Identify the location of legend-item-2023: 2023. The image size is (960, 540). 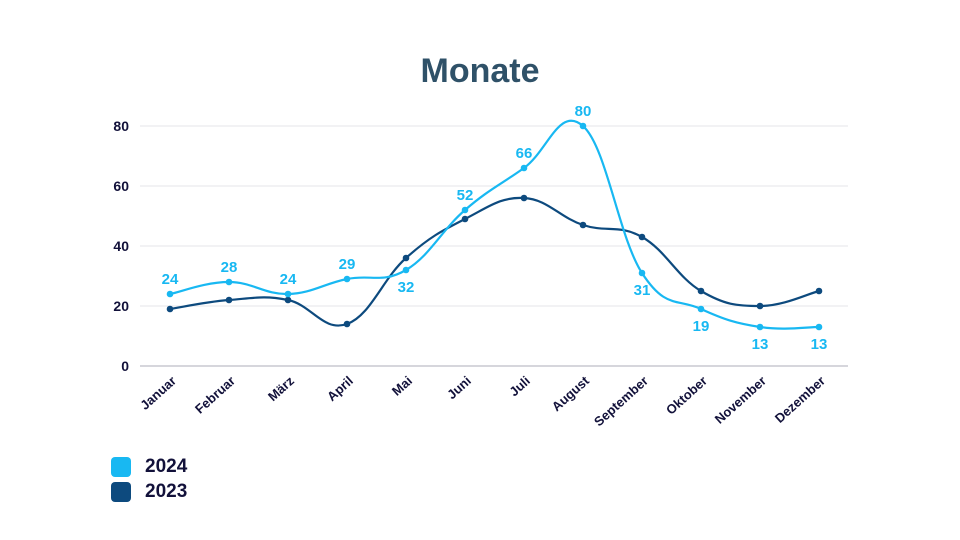
(149, 491).